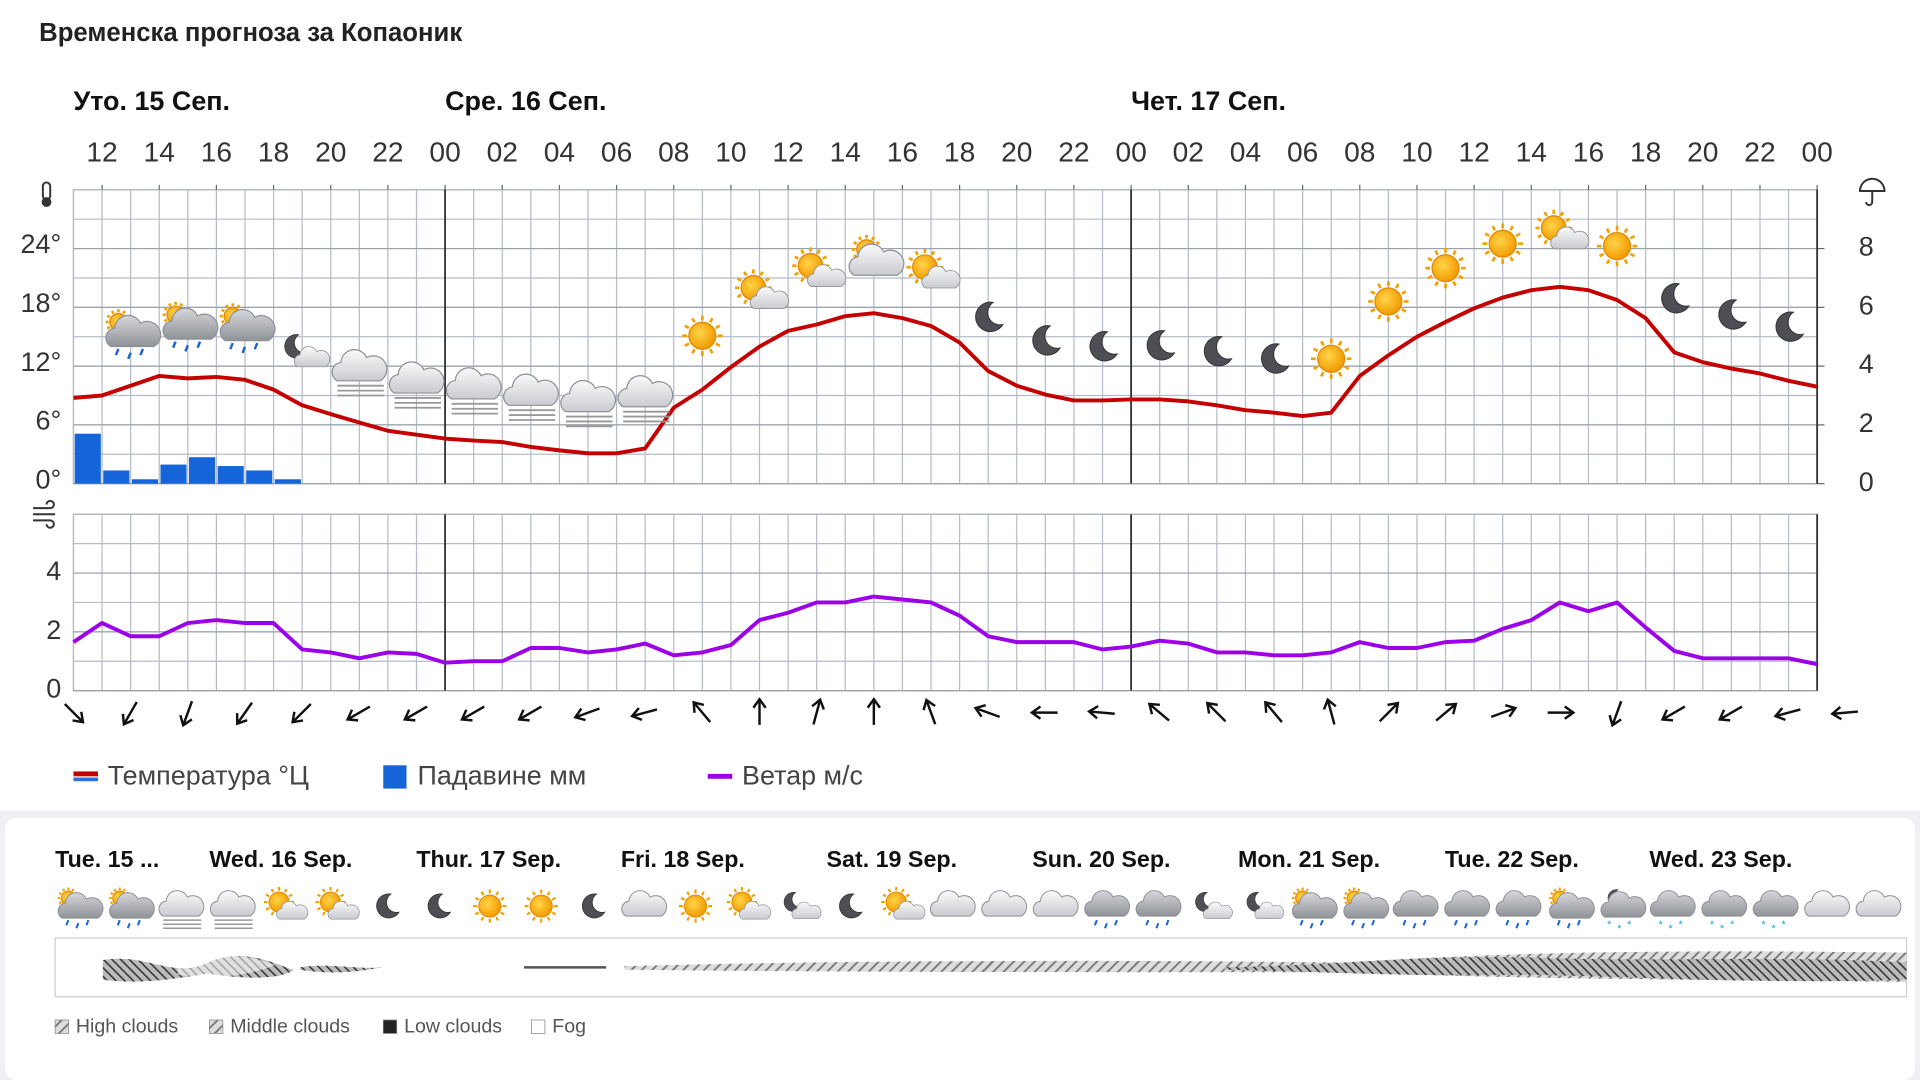 This screenshot has width=1920, height=1080. Describe the element at coordinates (502, 152) in the screenshot. I see `x-tick-label: 02` at that location.